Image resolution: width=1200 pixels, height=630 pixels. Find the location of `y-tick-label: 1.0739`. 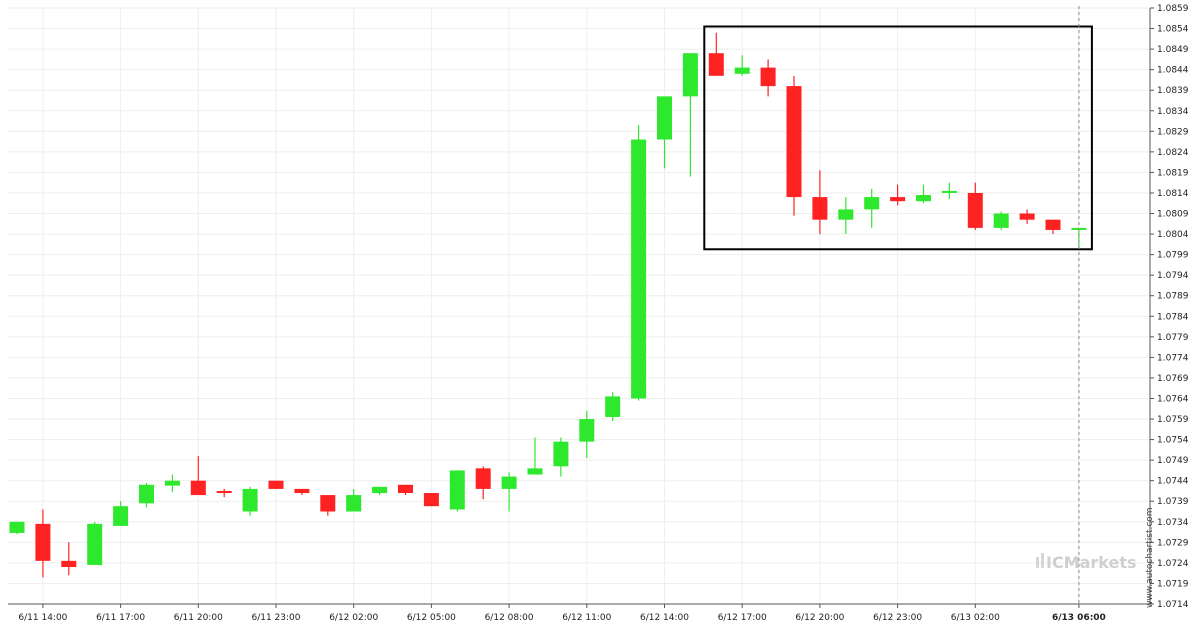

y-tick-label: 1.0739 is located at coordinates (1173, 502).